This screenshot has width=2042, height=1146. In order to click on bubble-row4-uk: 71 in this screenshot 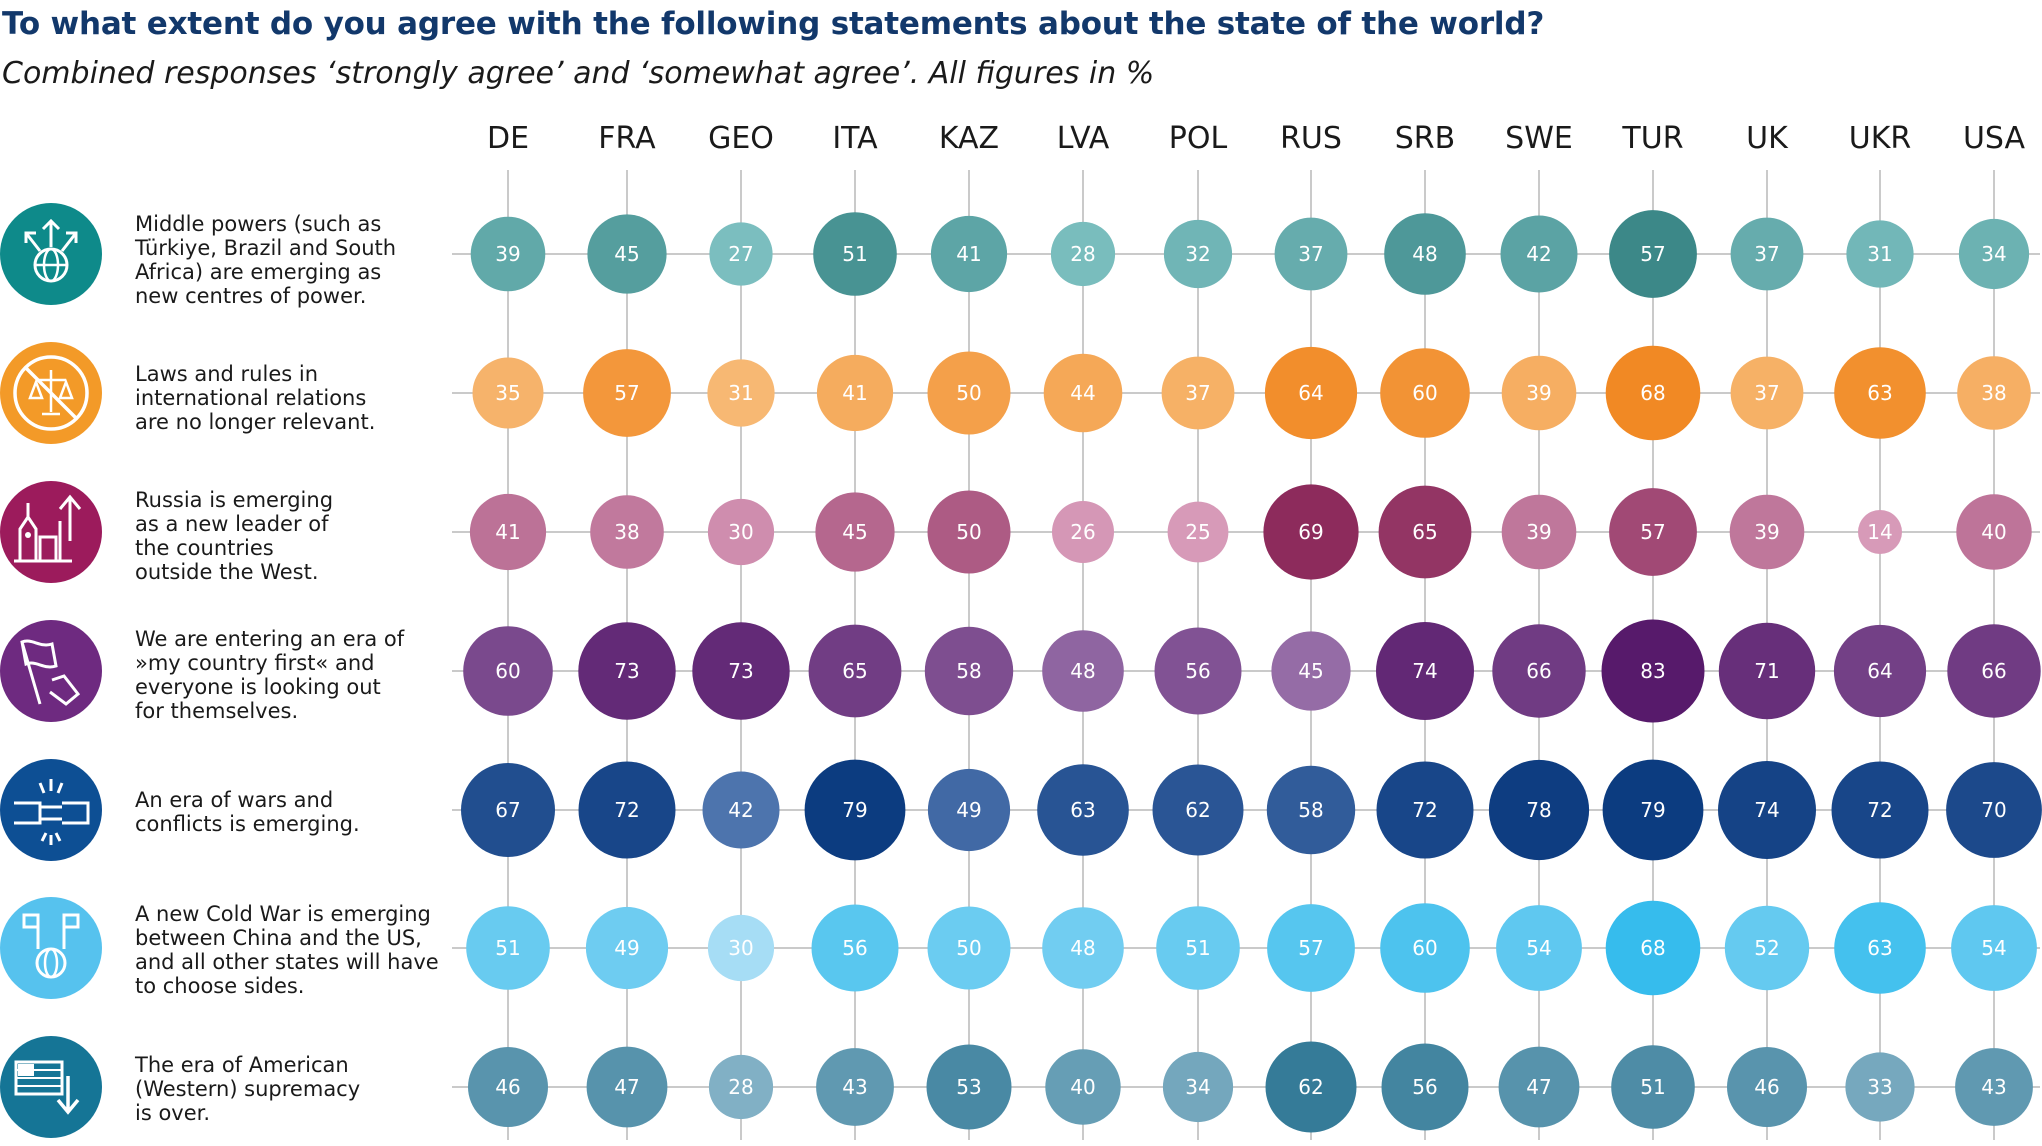, I will do `click(1767, 671)`.